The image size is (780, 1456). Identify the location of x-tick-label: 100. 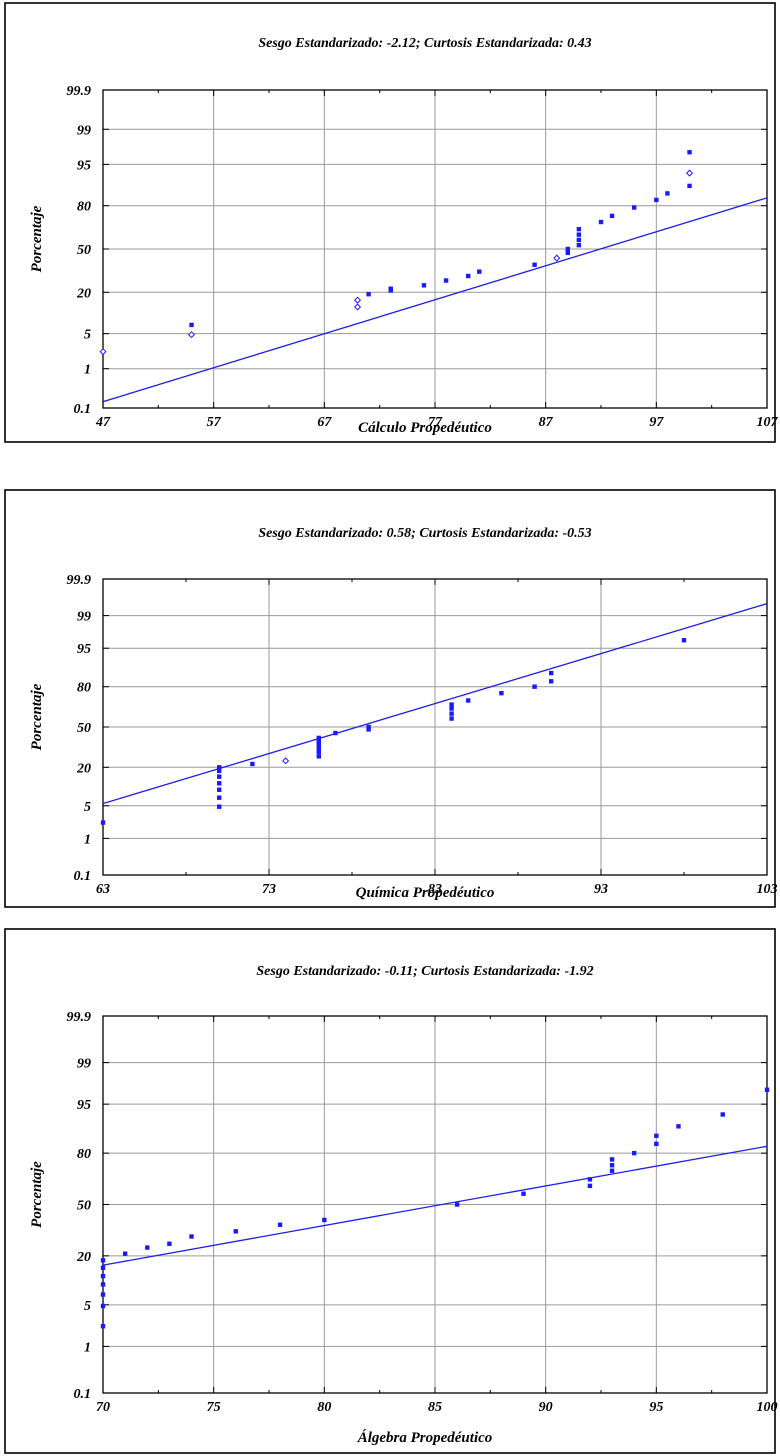
(767, 1407).